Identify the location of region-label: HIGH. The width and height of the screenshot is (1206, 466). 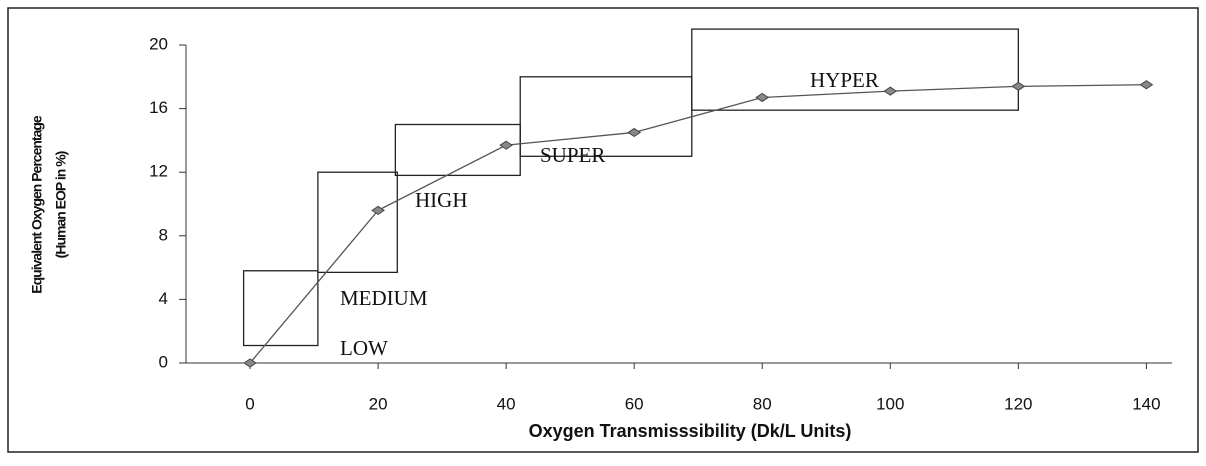
(441, 200).